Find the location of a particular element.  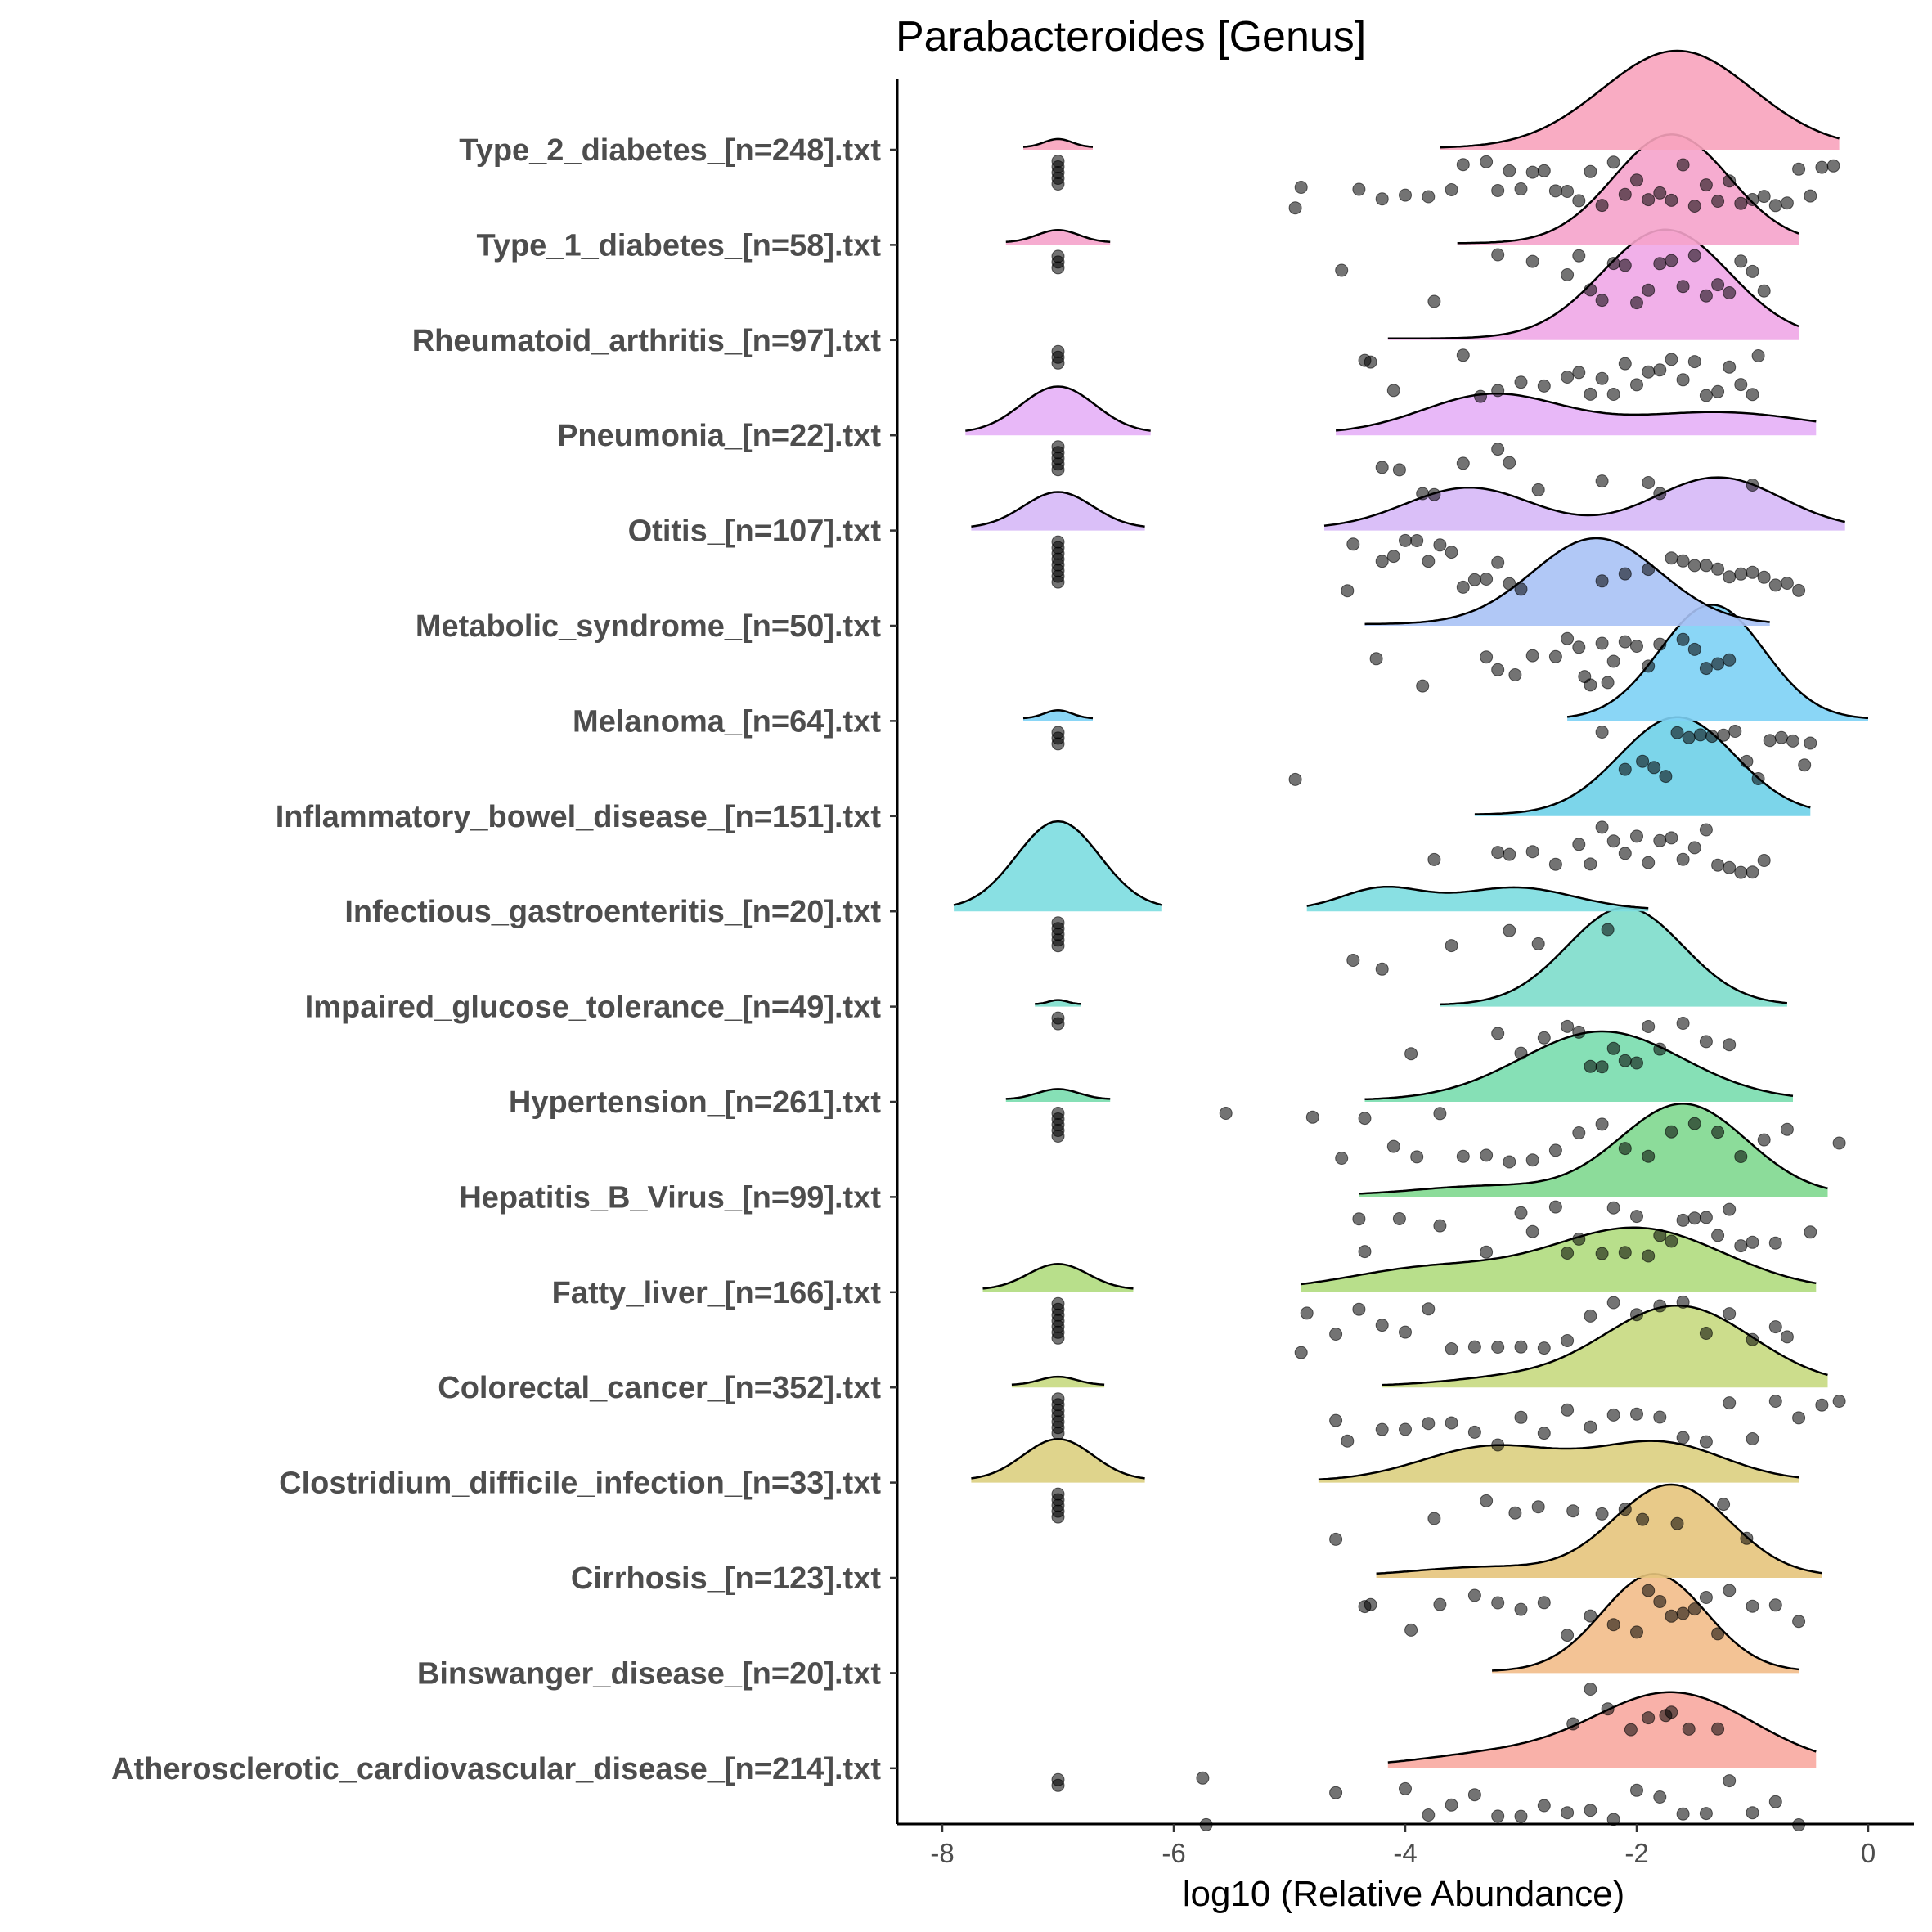

y-tick-label: Rheumatoid_arthritis_[n=97].txt is located at coordinates (647, 341).